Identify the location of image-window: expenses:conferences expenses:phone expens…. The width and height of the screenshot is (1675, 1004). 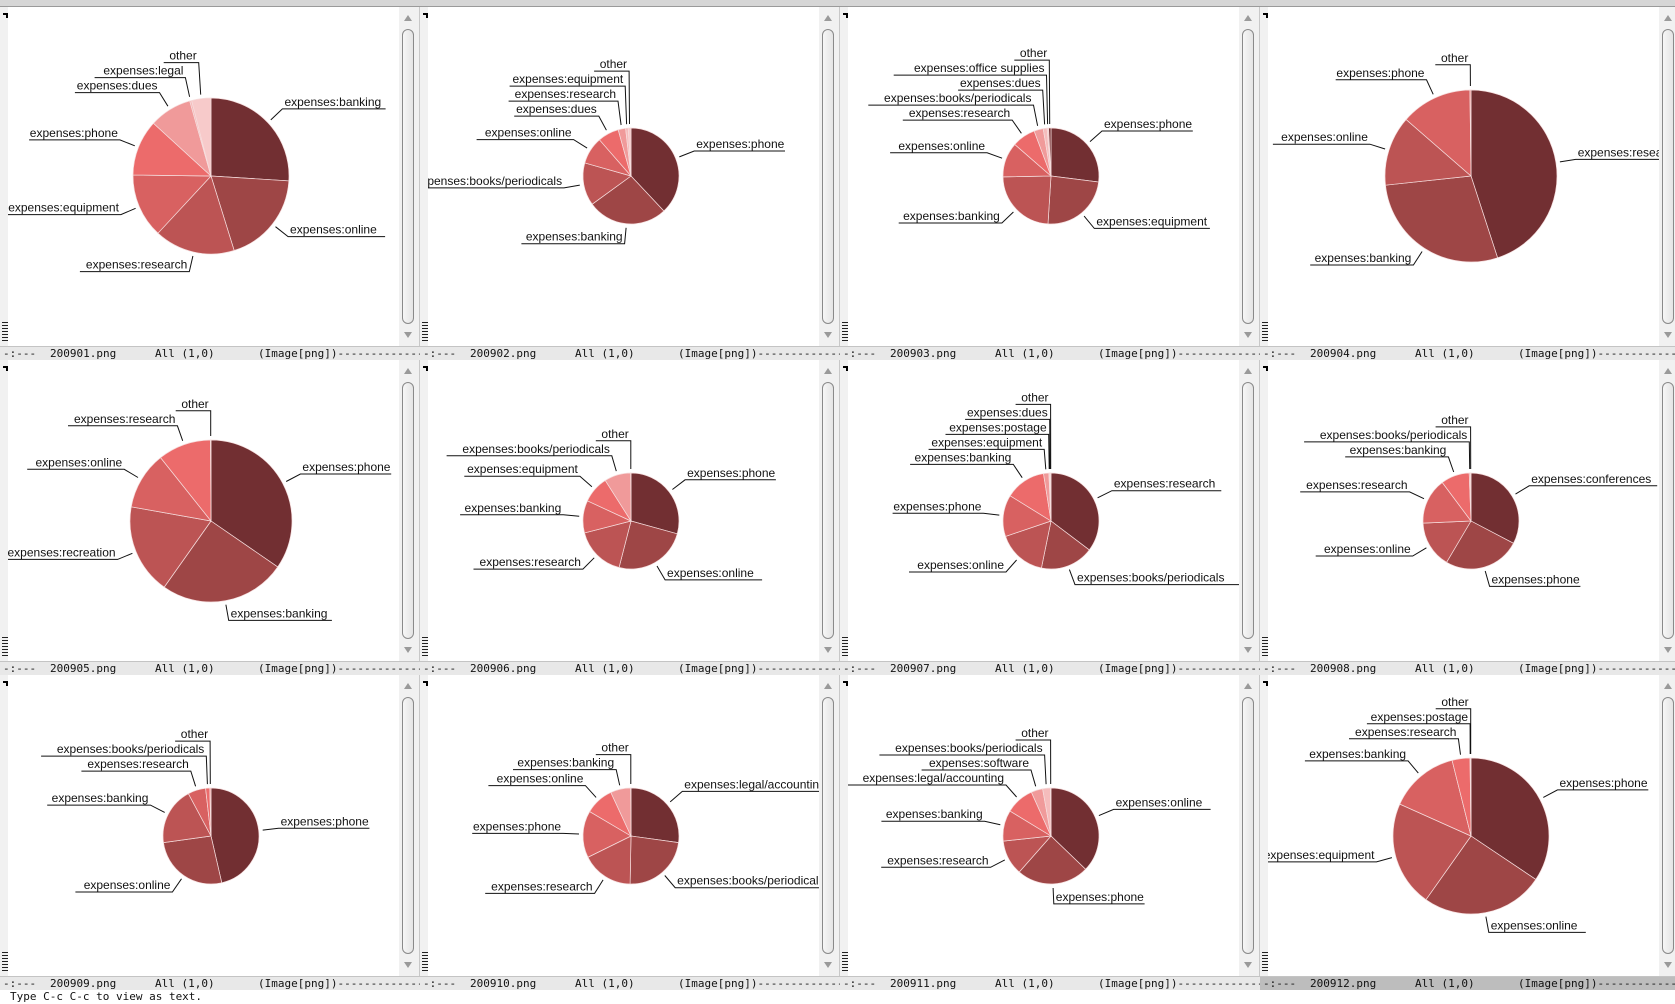
(1467, 517).